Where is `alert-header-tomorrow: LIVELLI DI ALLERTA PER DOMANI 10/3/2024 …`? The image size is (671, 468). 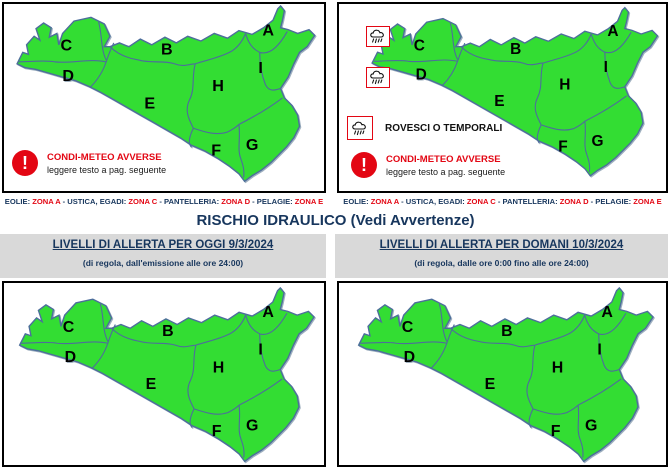
alert-header-tomorrow: LIVELLI DI ALLERTA PER DOMANI 10/3/2024 … is located at coordinates (501, 256).